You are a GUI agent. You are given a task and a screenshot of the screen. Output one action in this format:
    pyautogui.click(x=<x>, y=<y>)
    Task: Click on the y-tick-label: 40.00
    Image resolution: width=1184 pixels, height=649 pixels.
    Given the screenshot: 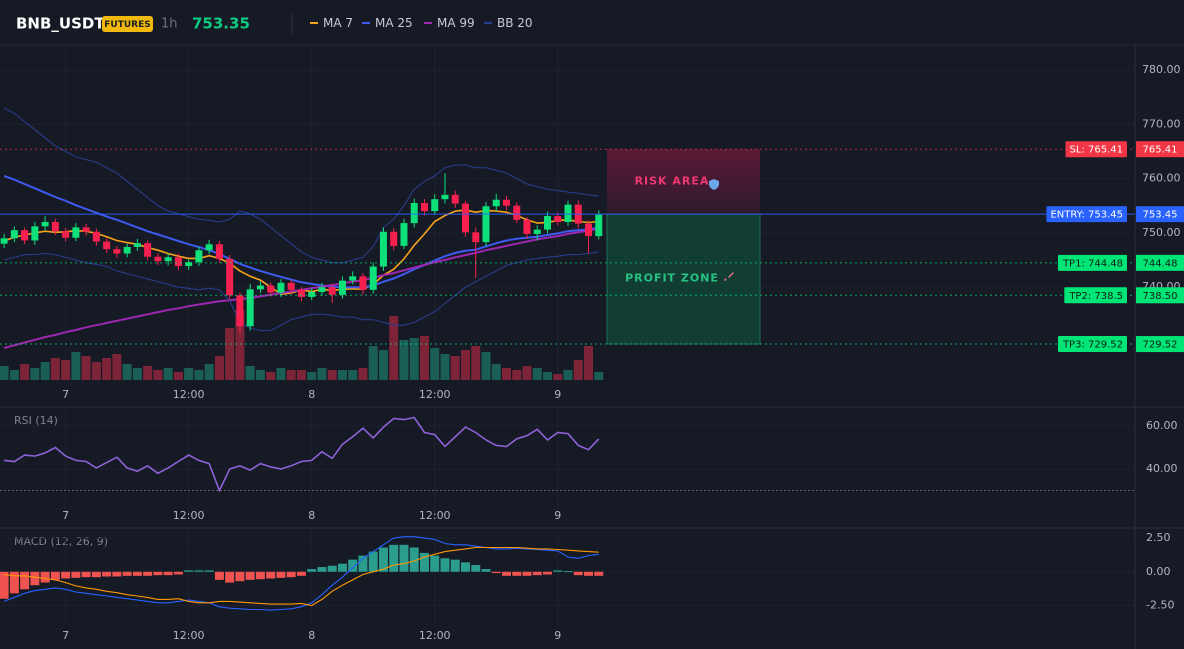 What is the action you would take?
    pyautogui.click(x=1162, y=468)
    